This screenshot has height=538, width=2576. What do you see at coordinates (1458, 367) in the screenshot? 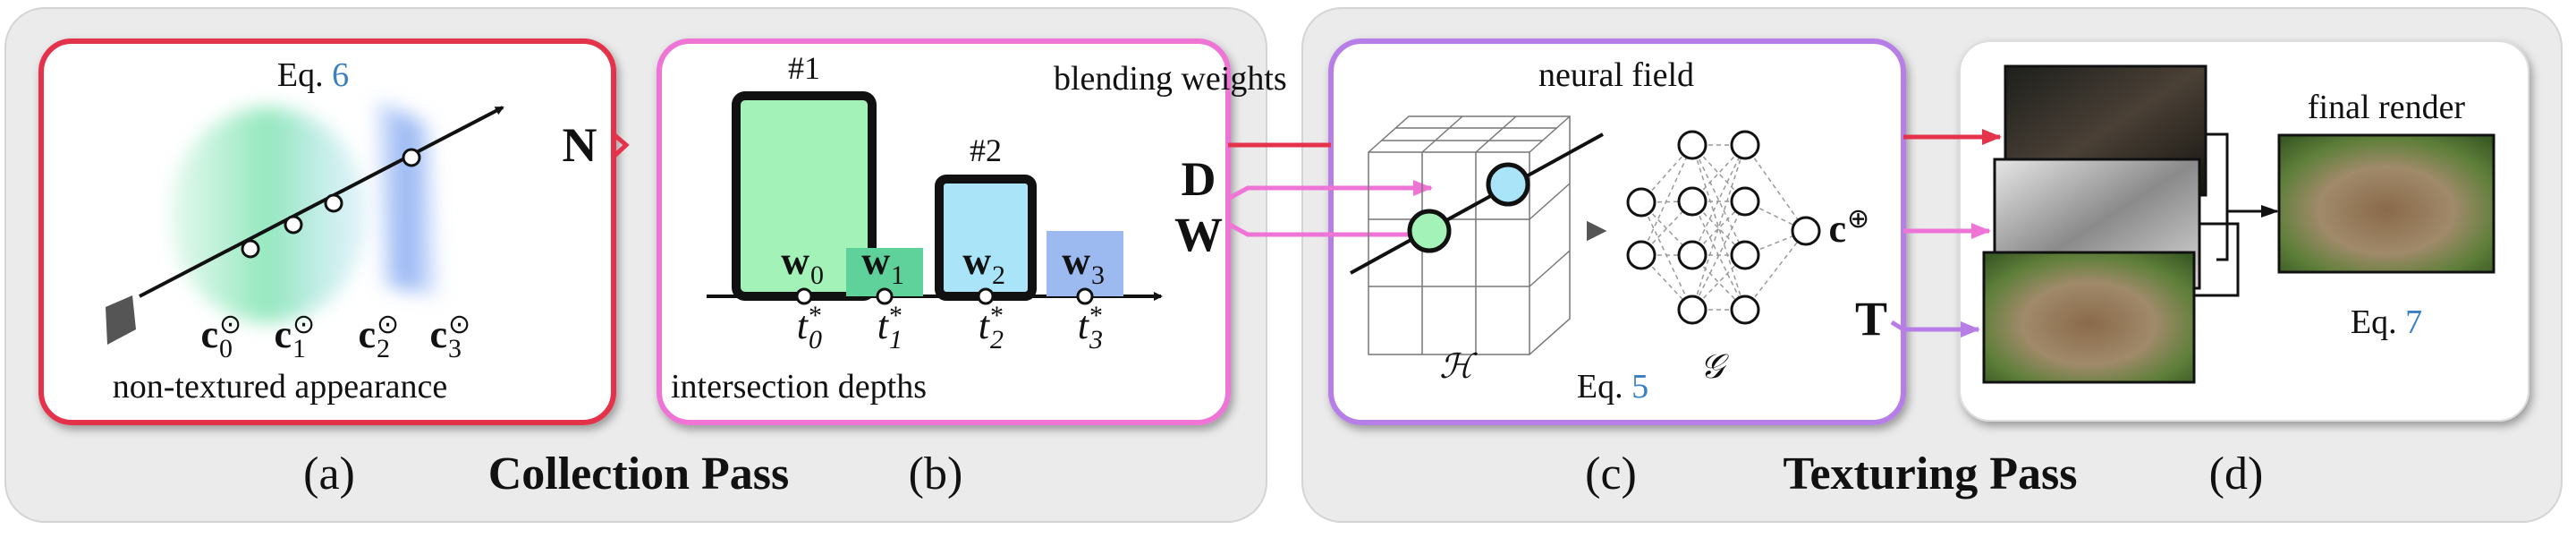
I see `grid-symbol: ℋ` at bounding box center [1458, 367].